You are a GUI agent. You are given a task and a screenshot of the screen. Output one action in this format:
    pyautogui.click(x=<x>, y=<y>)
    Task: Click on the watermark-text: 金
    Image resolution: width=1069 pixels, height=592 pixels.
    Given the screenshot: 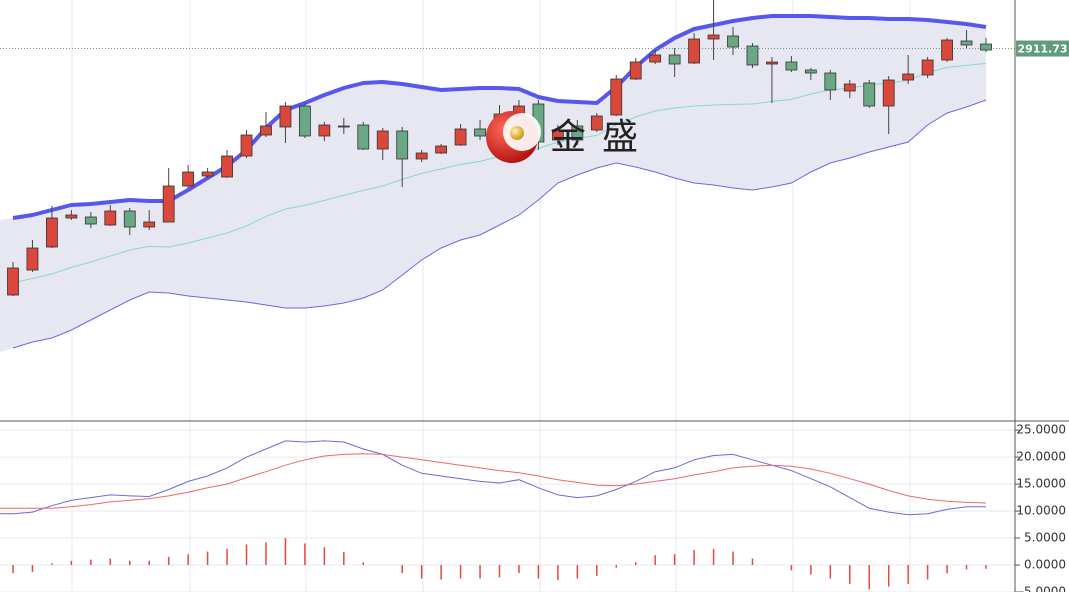 What is the action you would take?
    pyautogui.click(x=568, y=137)
    